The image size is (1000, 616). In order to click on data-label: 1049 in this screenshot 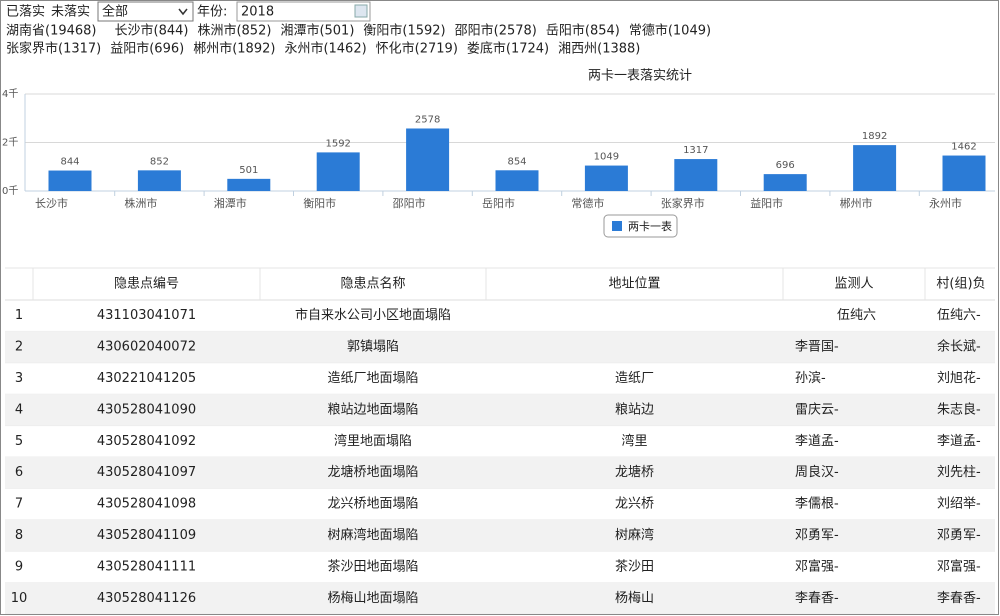, I will do `click(606, 157)`.